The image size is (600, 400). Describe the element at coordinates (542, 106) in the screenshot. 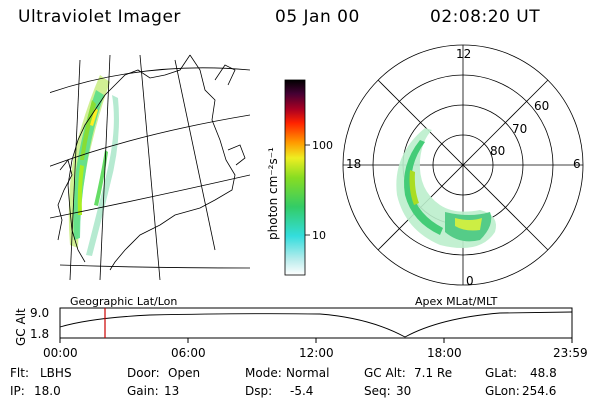

I see `lat-label-60: 60` at that location.